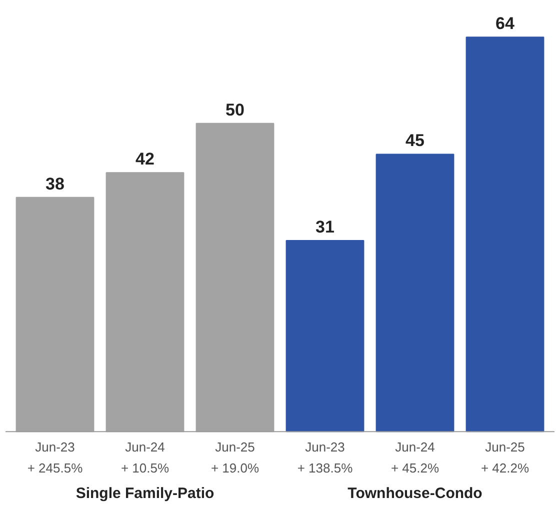  Describe the element at coordinates (505, 457) in the screenshot. I see `x-tick-label: Jun-25 + 42.2%` at that location.